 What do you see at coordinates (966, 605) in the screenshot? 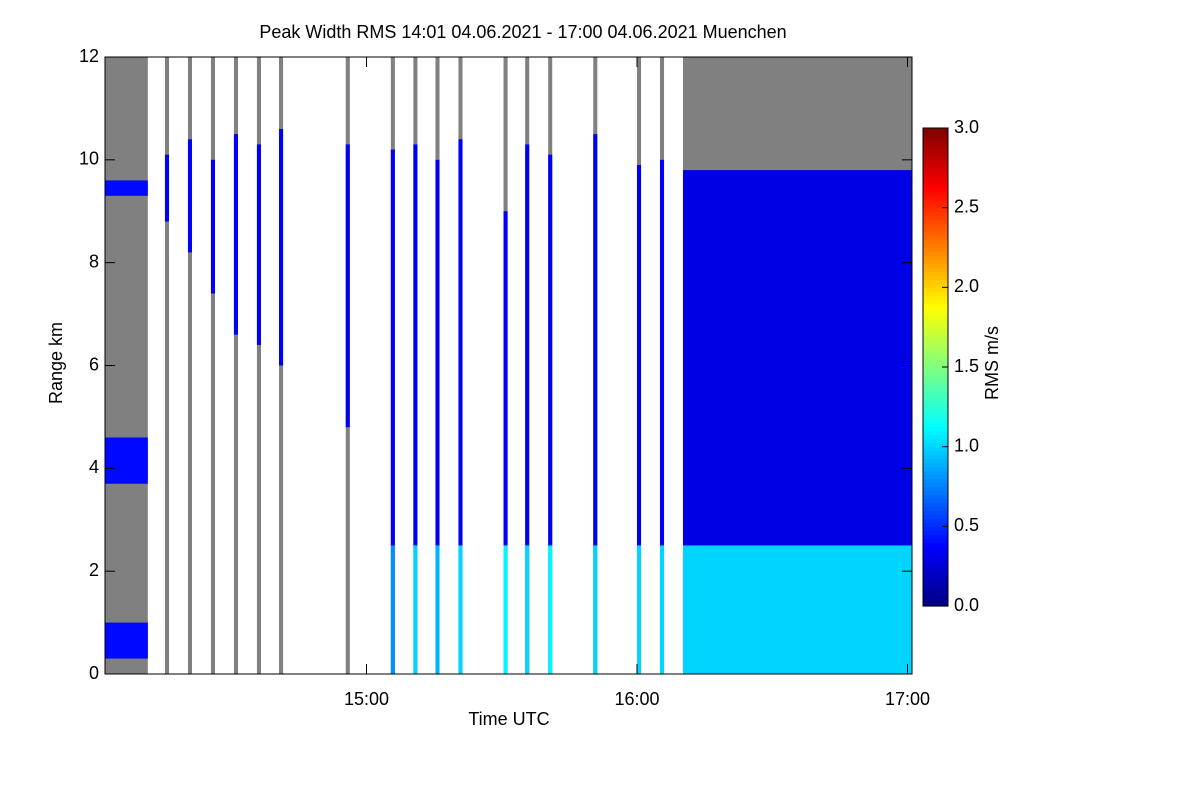
I see `colorbar-tick-label: 0.0` at bounding box center [966, 605].